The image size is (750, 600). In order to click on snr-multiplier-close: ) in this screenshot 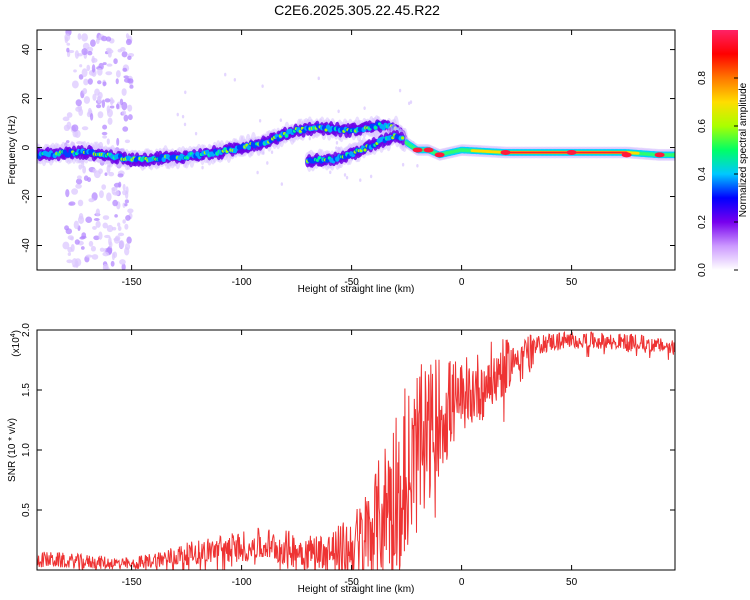, I will do `click(16, 331)`.